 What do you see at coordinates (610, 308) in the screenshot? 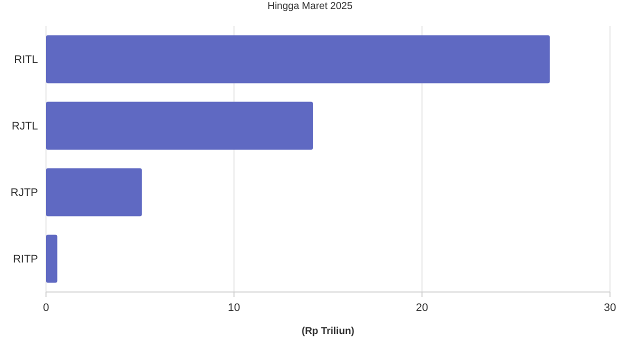
I see `x-tick-label: 30` at bounding box center [610, 308].